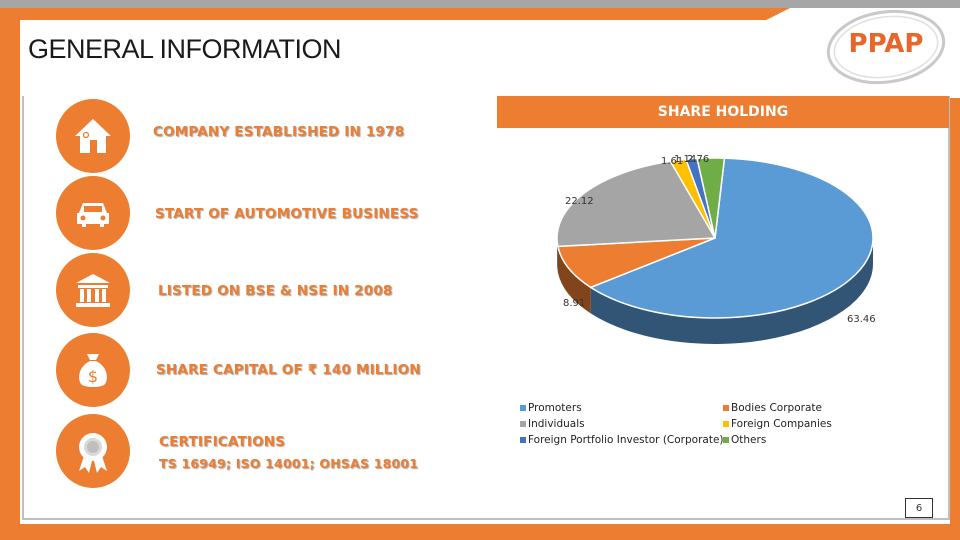  I want to click on pie-data-label-1: 8.91, so click(574, 303).